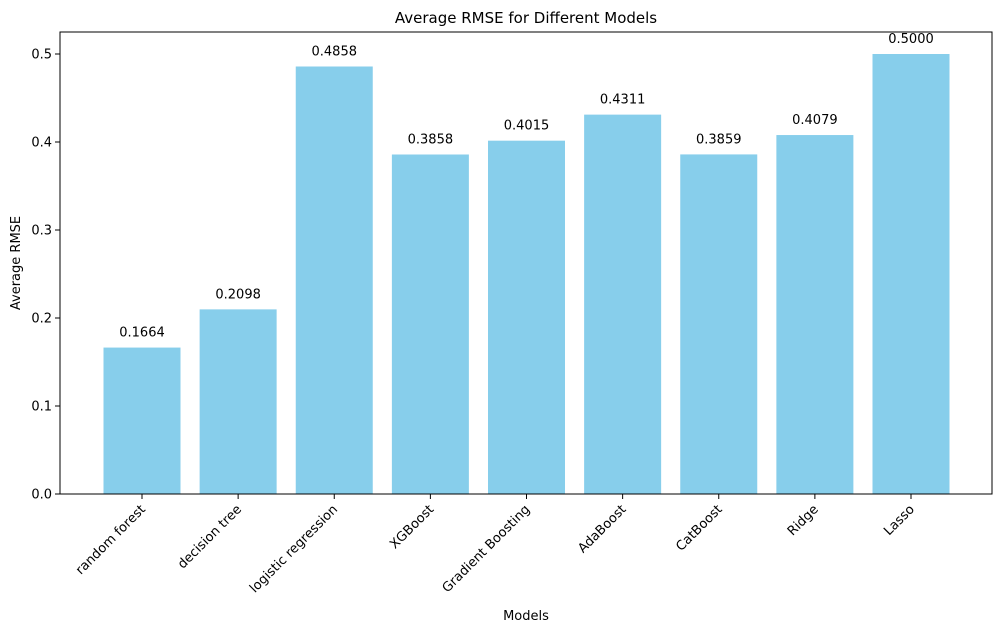  Describe the element at coordinates (41, 495) in the screenshot. I see `y-tick-label: 0.0` at that location.